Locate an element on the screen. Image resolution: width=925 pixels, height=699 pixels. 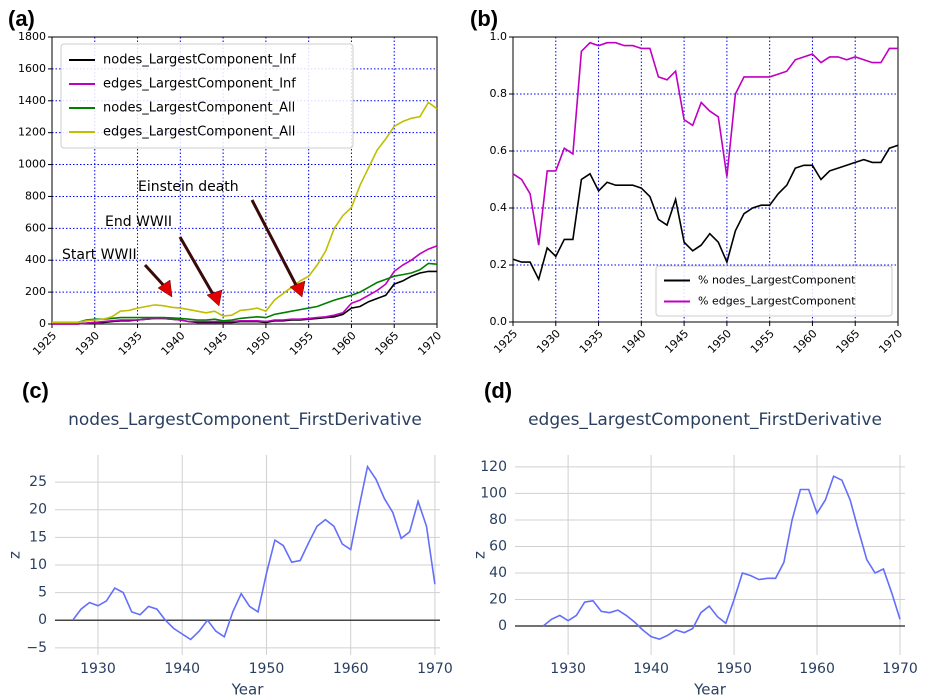
panel-label: (b) is located at coordinates (484, 18).